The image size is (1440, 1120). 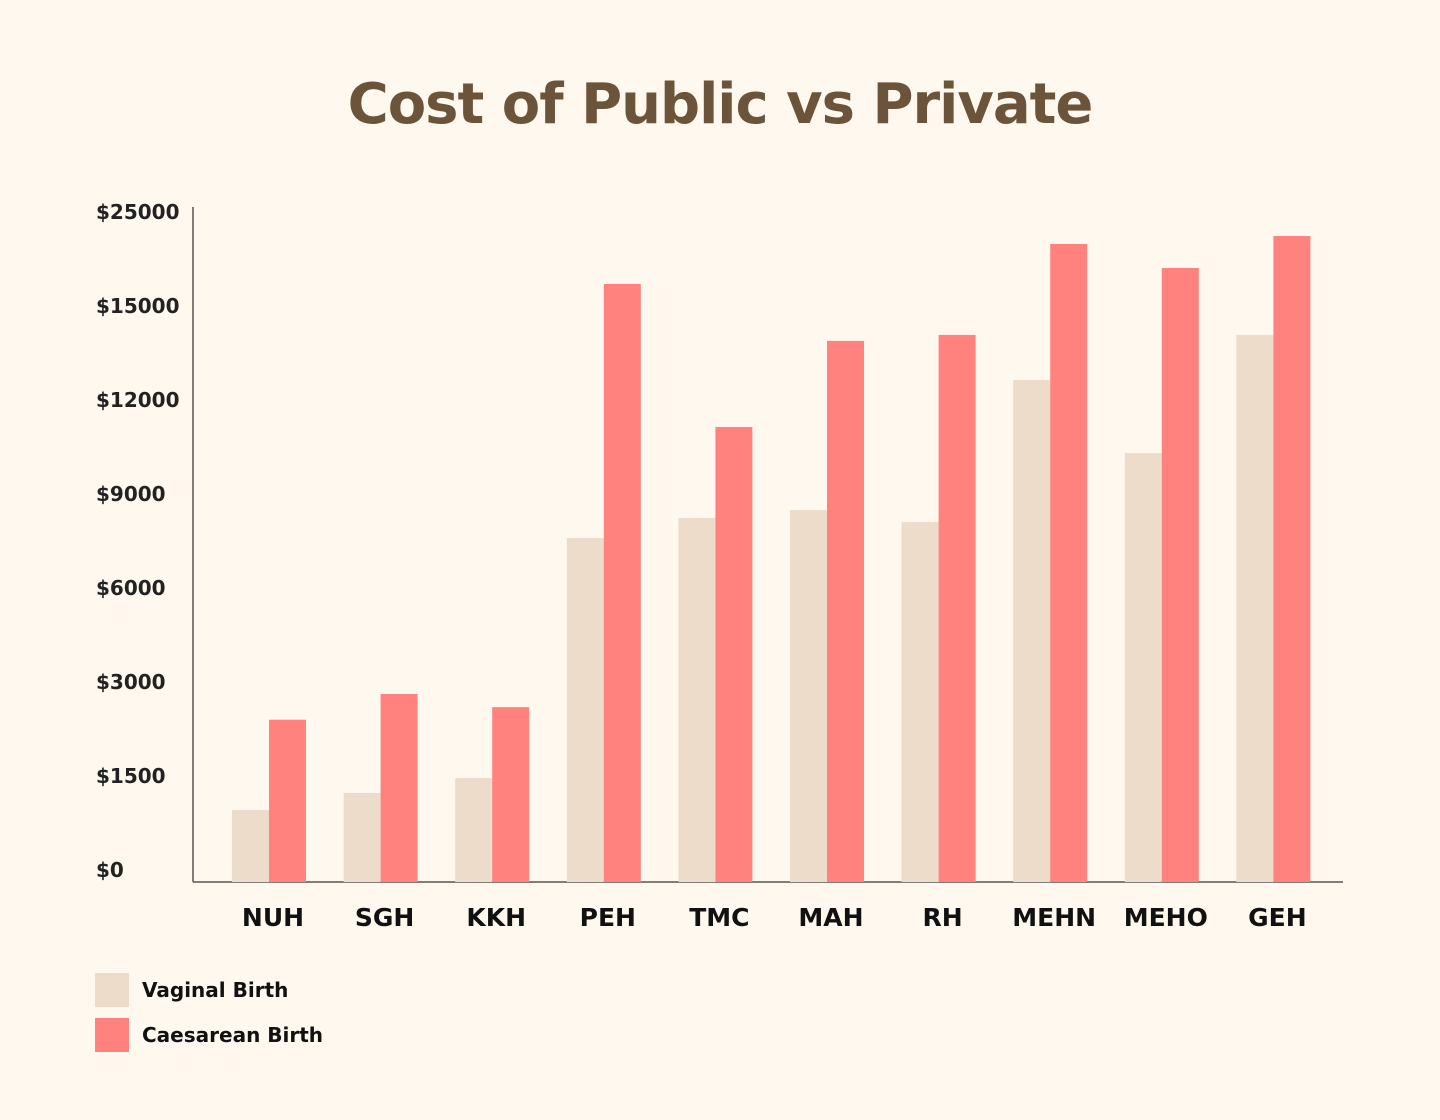 What do you see at coordinates (1255, 608) in the screenshot?
I see `bar-vaginal-geh` at bounding box center [1255, 608].